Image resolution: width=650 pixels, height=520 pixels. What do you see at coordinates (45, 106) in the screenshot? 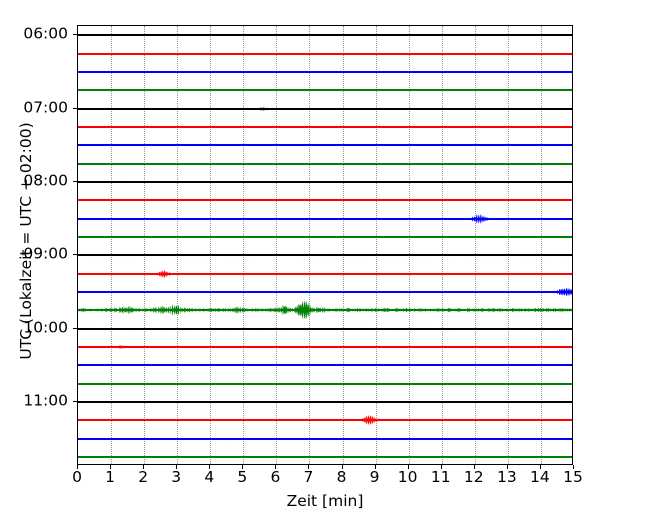
I see `y-tick-label-0700: 07:00` at bounding box center [45, 106].